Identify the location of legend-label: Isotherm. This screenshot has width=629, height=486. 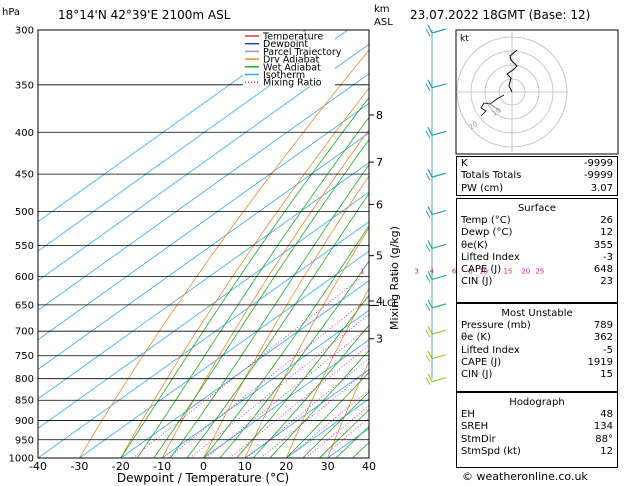
(284, 75).